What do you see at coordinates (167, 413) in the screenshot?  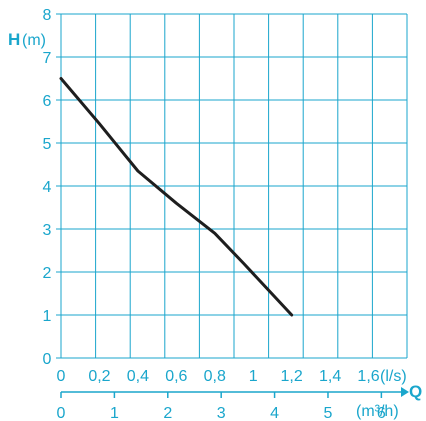 I see `x2-tick-label: 2` at bounding box center [167, 413].